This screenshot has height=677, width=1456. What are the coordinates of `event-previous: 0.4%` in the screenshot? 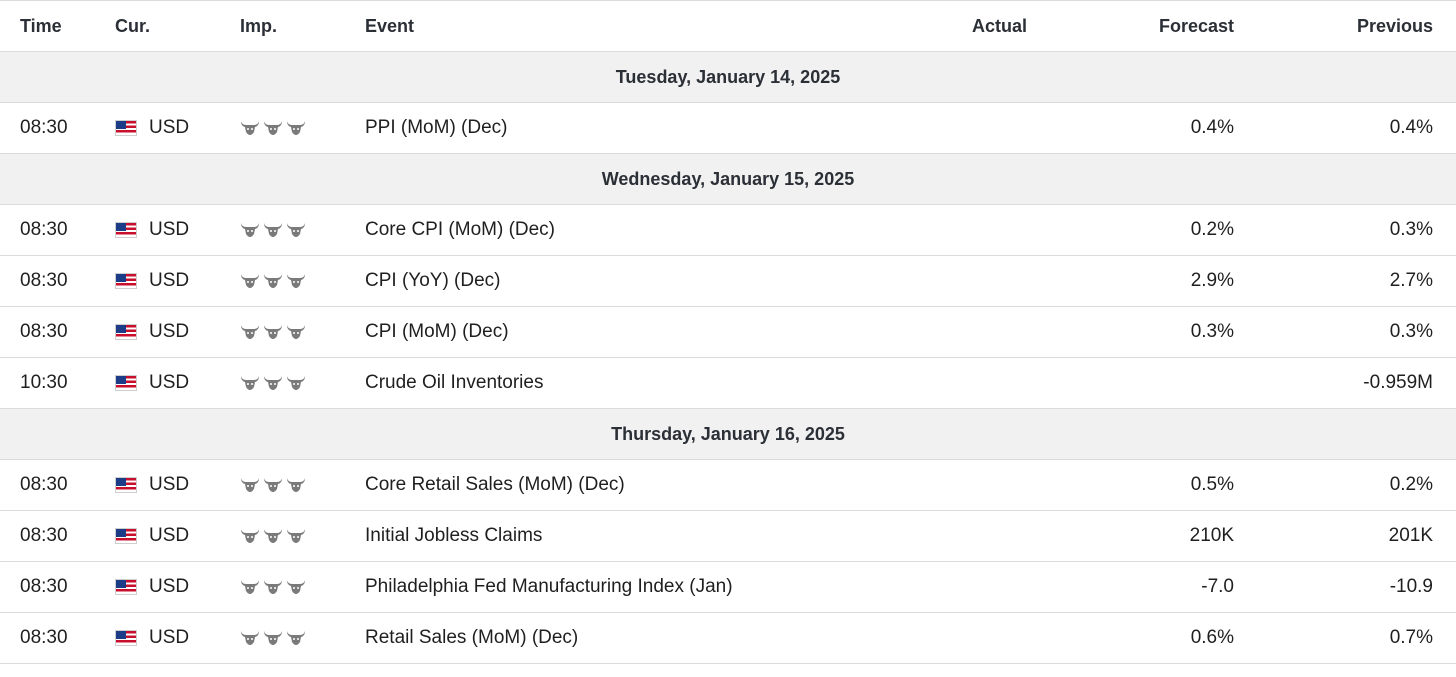 It's located at (1411, 127).